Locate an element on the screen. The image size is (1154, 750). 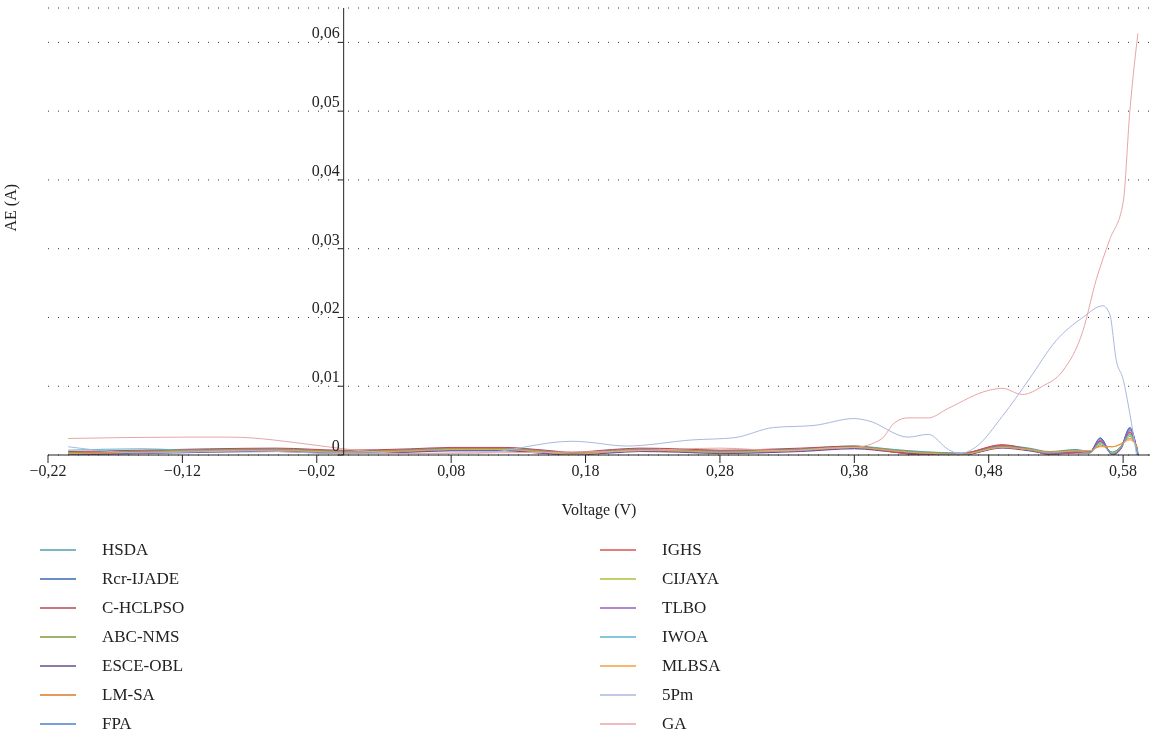
x-tick-label: −0,12 is located at coordinates (182, 471).